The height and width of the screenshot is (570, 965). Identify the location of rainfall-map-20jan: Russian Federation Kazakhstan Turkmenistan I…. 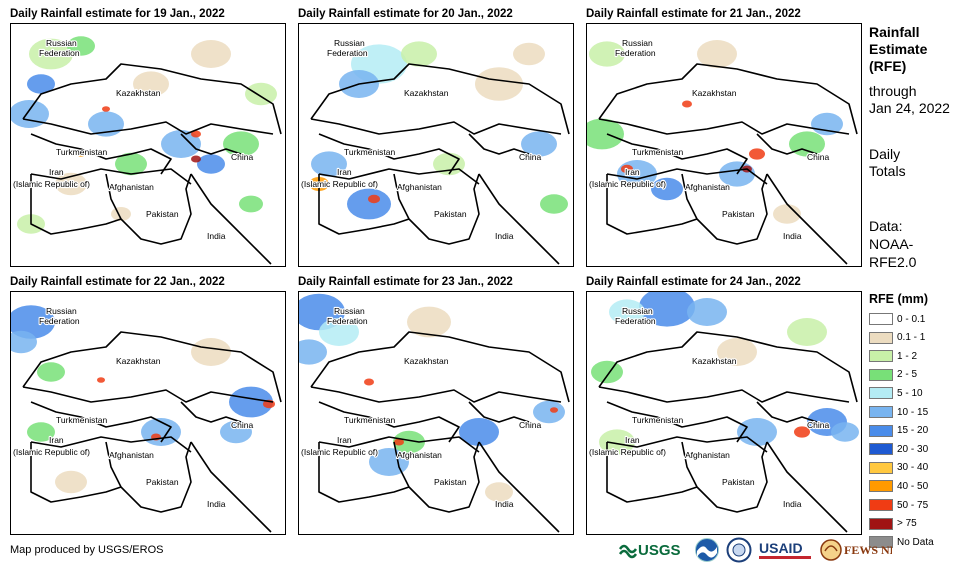
(436, 145).